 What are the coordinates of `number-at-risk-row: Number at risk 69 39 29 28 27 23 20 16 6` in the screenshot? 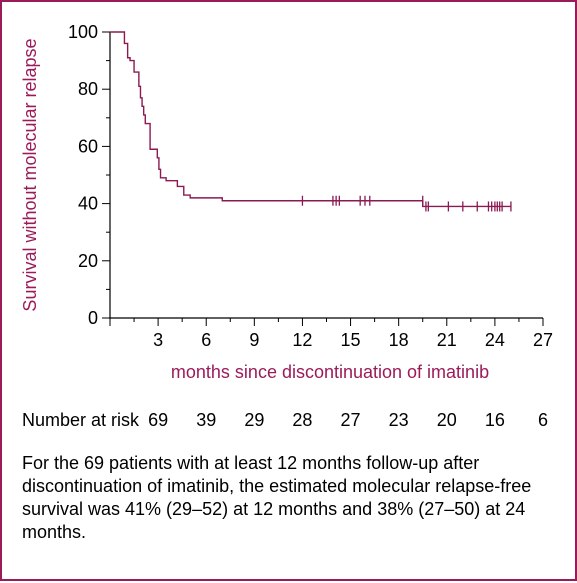 It's located at (292, 422).